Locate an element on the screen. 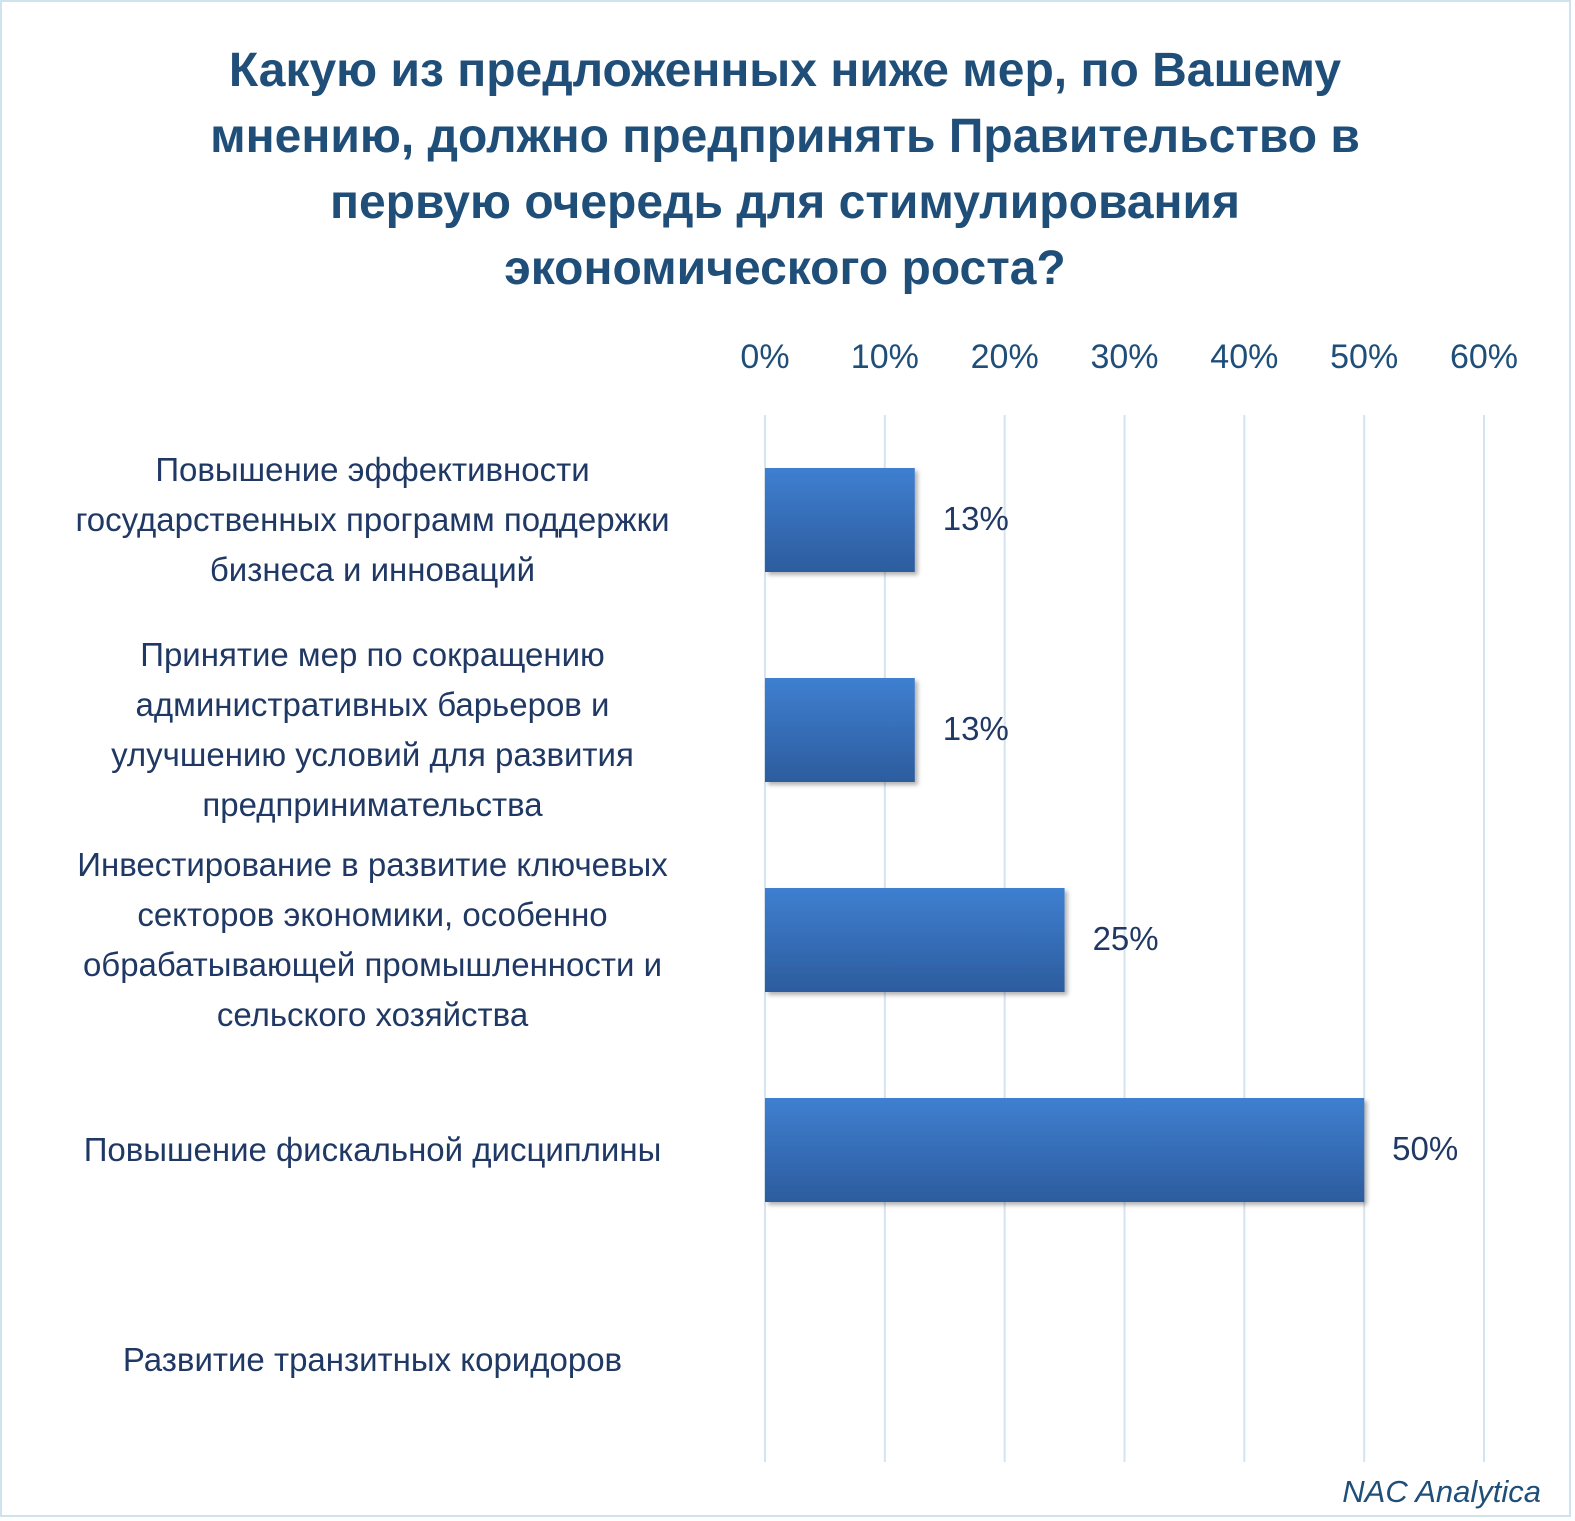  x-tick-label: 30% is located at coordinates (1124, 357).